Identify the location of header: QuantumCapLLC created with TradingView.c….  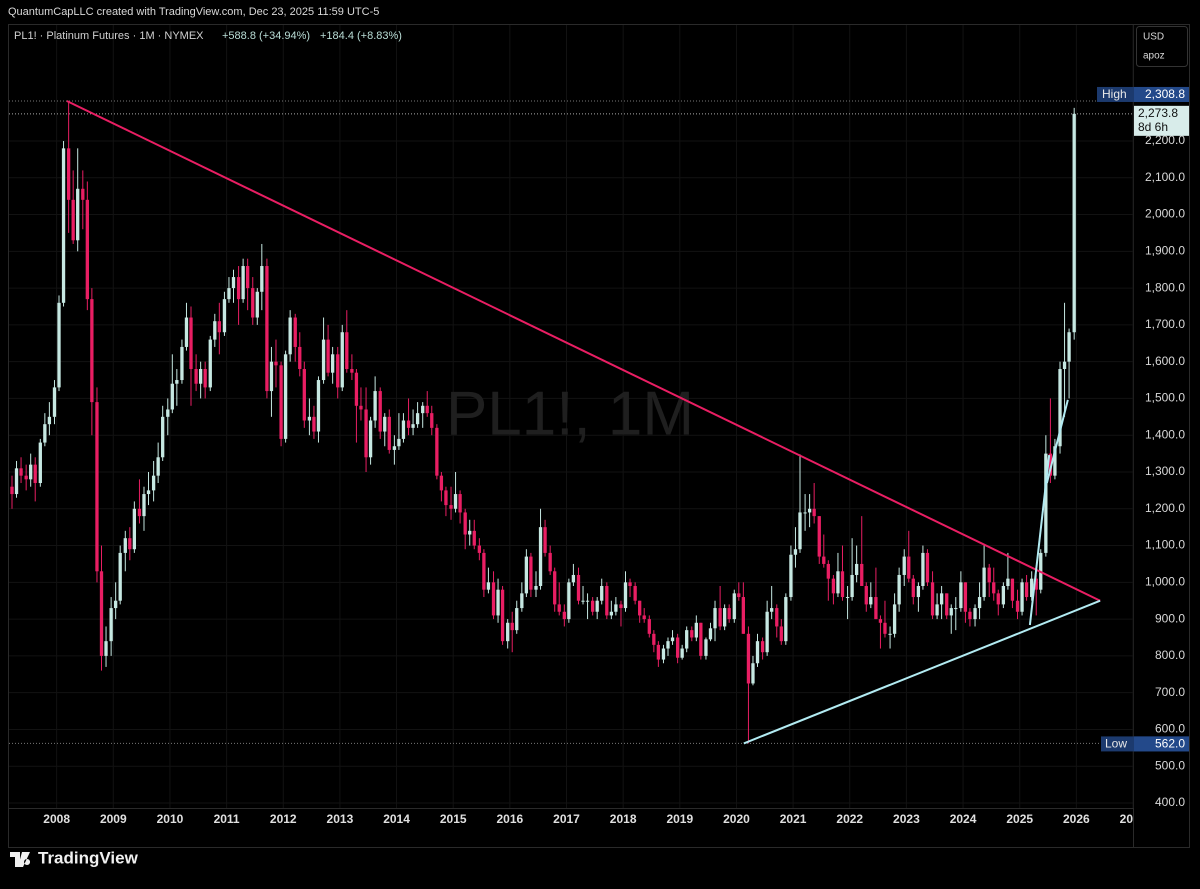
(193, 12).